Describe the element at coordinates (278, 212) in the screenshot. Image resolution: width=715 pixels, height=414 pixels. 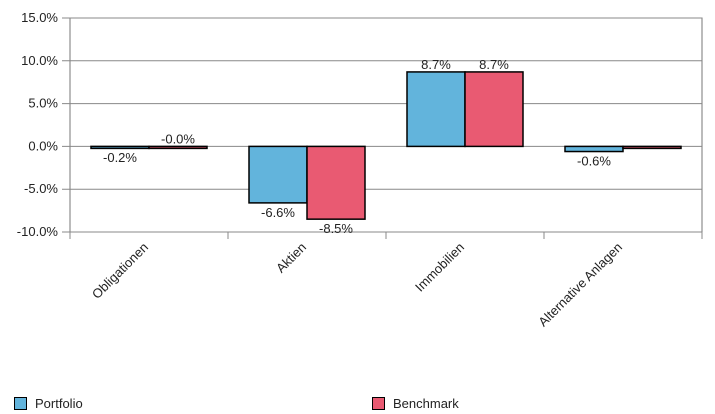
I see `data-label: -6.6%` at that location.